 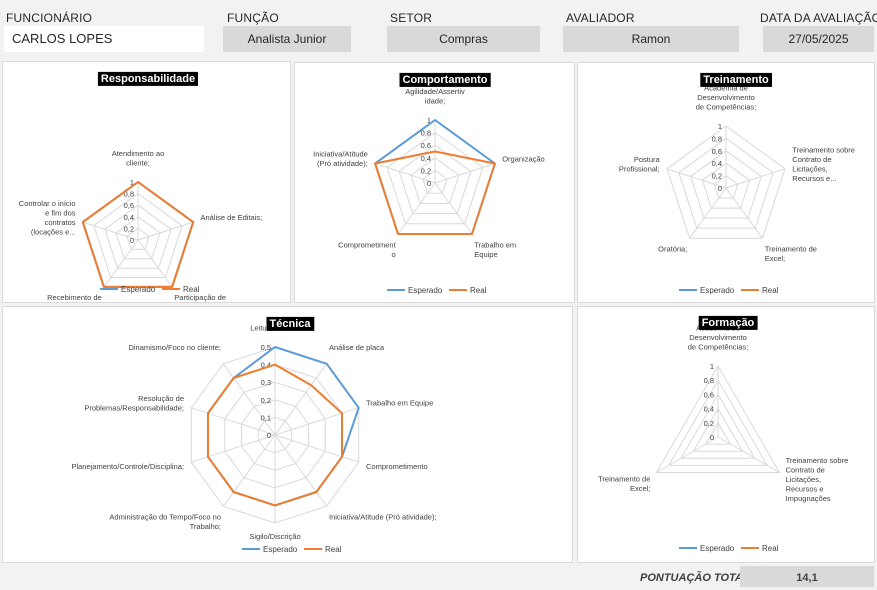 What do you see at coordinates (148, 79) in the screenshot?
I see `chart-title: Responsabilidade` at bounding box center [148, 79].